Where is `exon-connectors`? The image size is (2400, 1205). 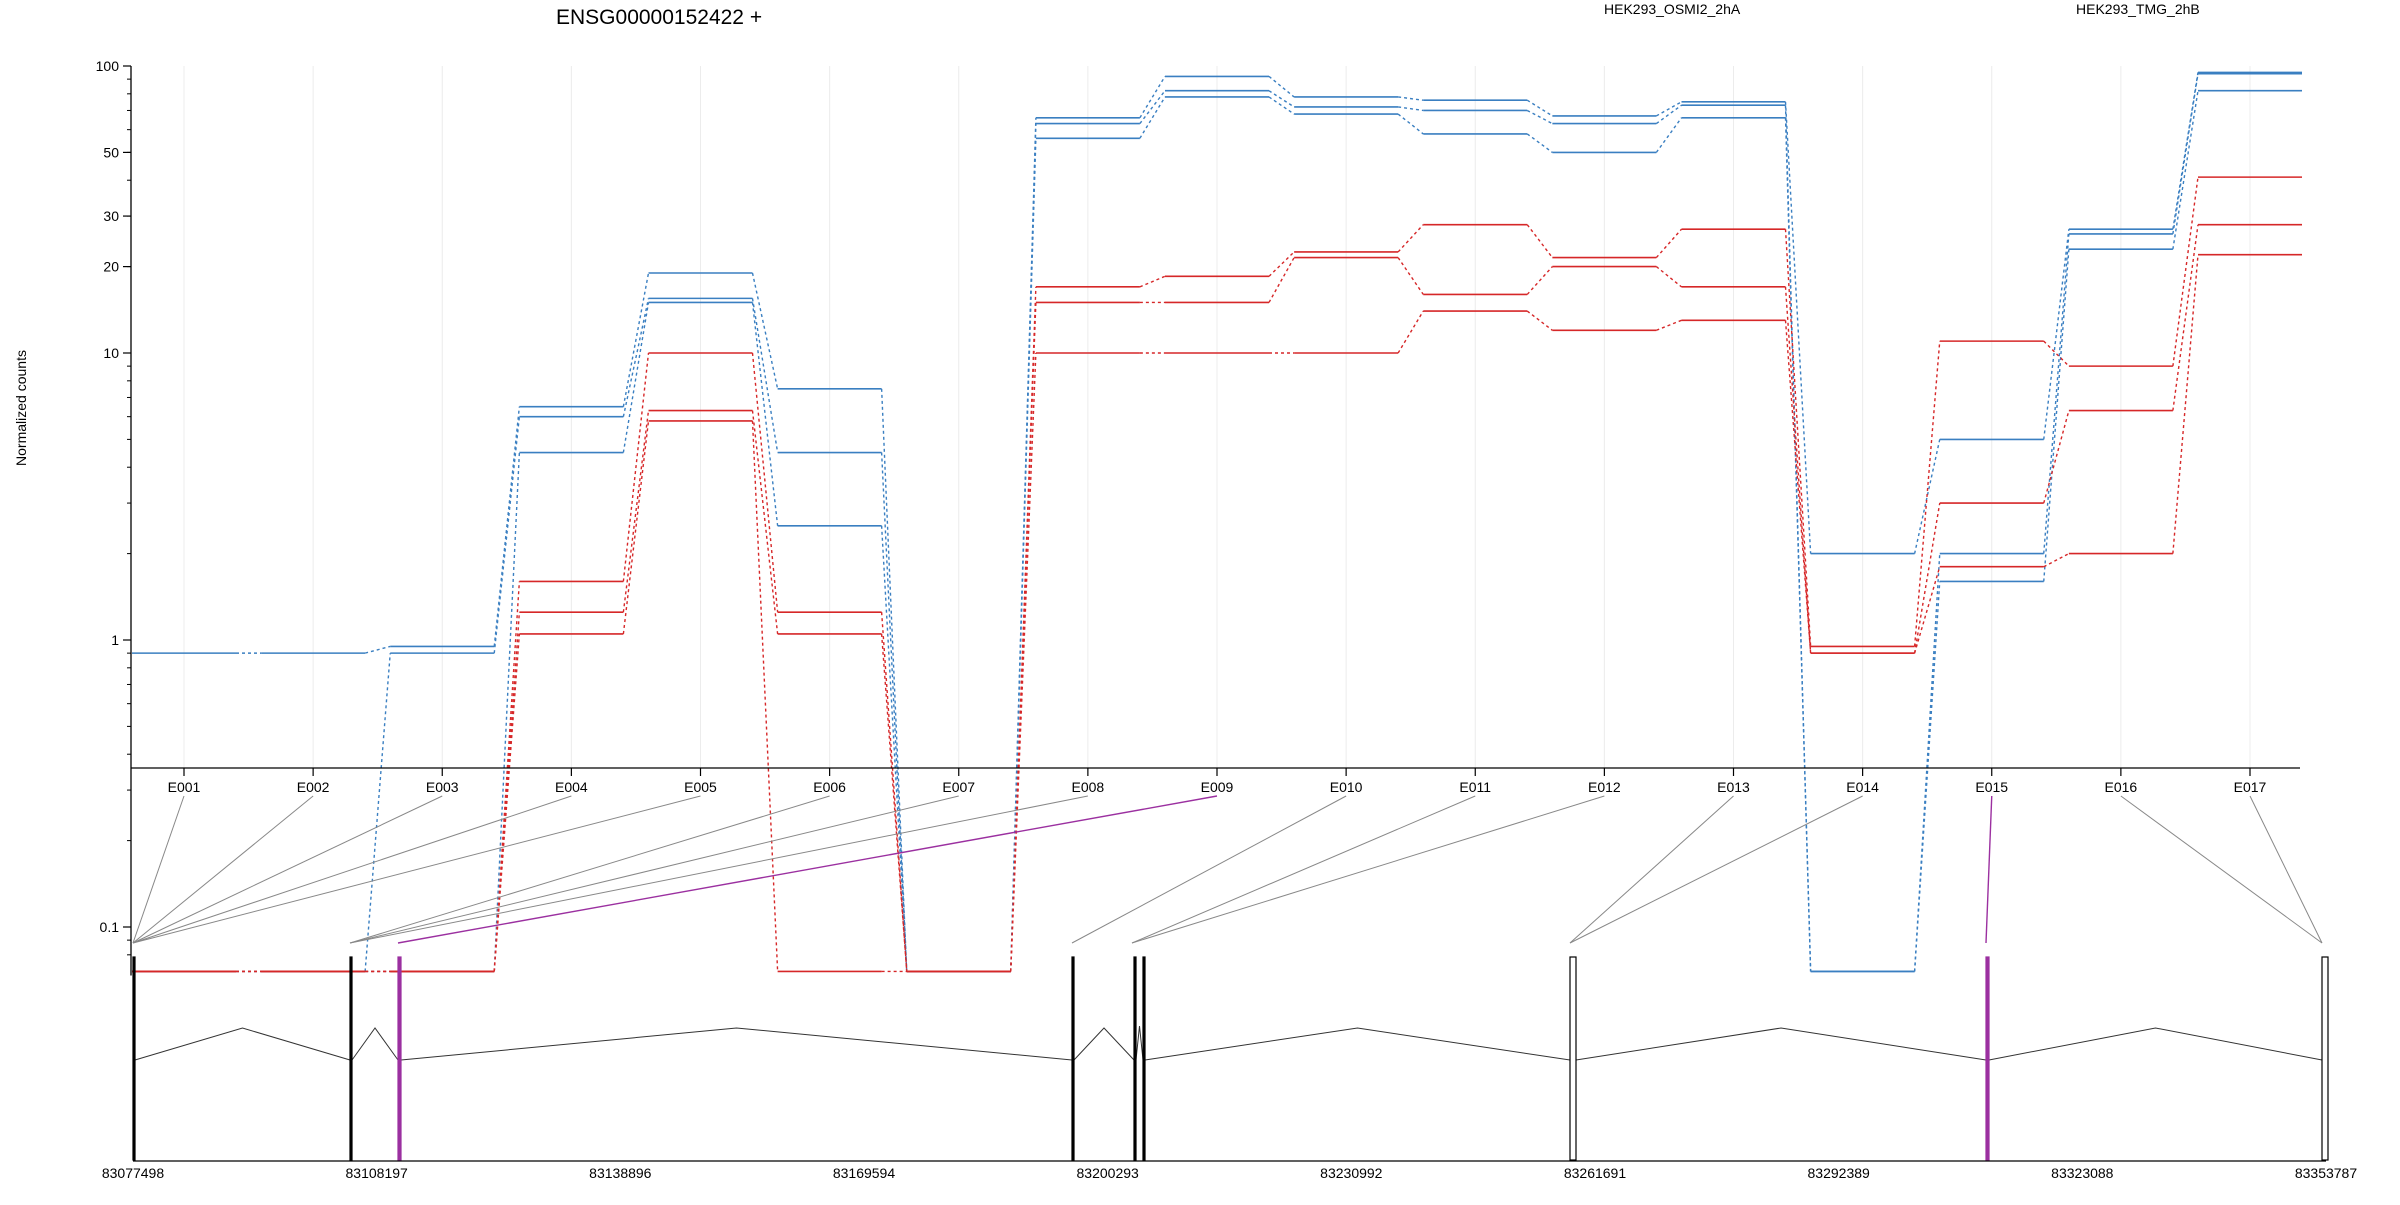 exon-connectors is located at coordinates (1227, 869).